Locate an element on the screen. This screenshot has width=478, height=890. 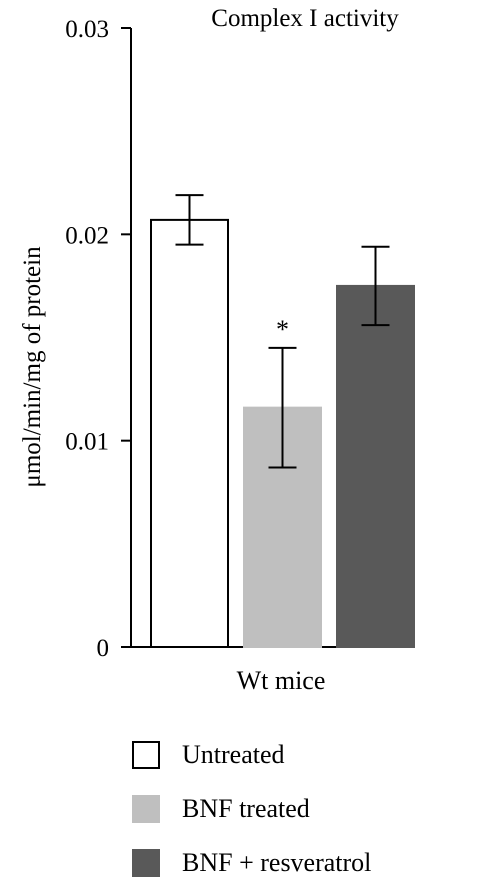
legend-label: BNF treated is located at coordinates (246, 808).